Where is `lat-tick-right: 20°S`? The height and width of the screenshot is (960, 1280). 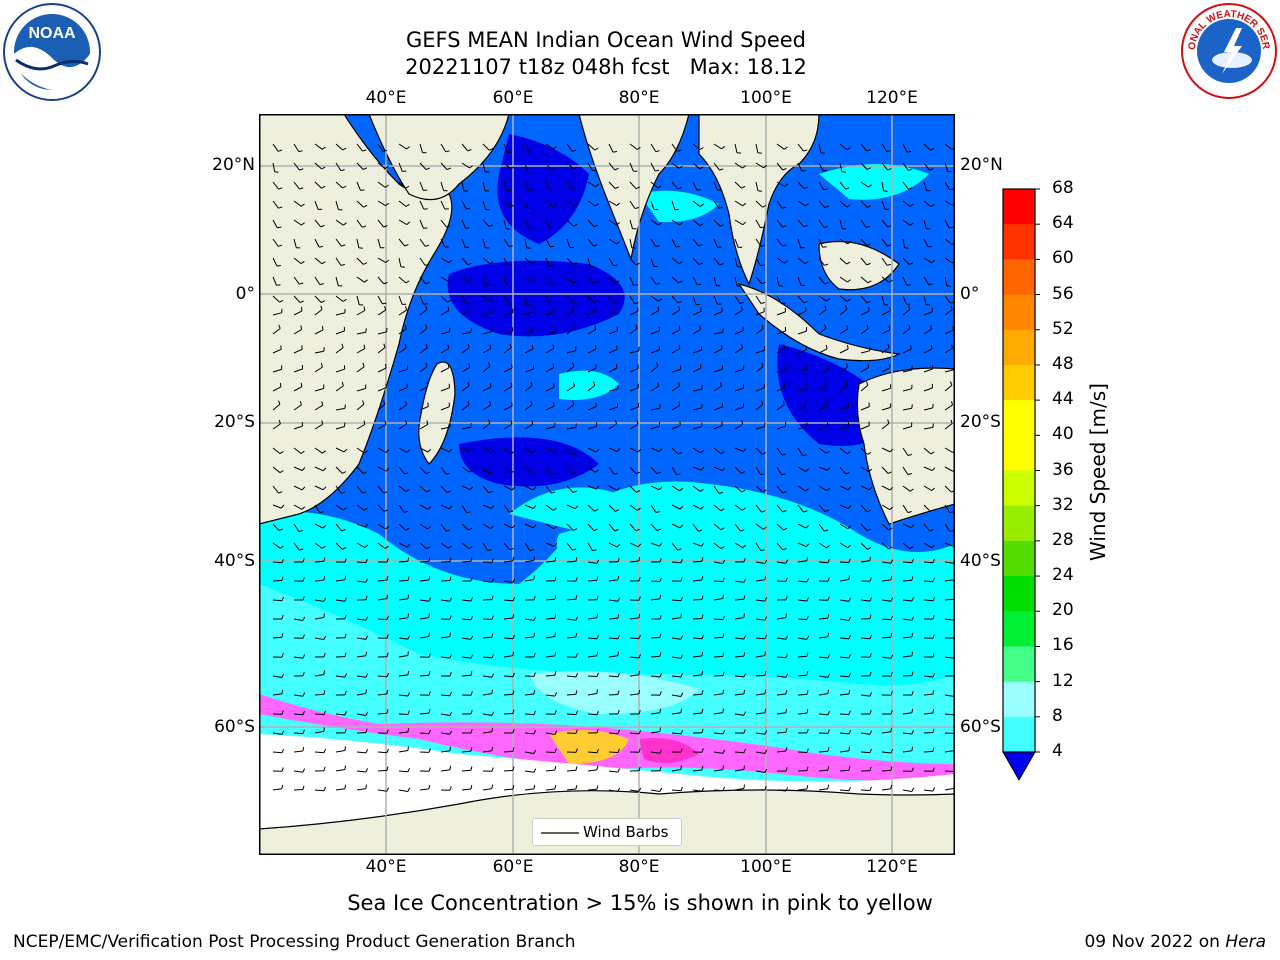
lat-tick-right: 20°S is located at coordinates (980, 422).